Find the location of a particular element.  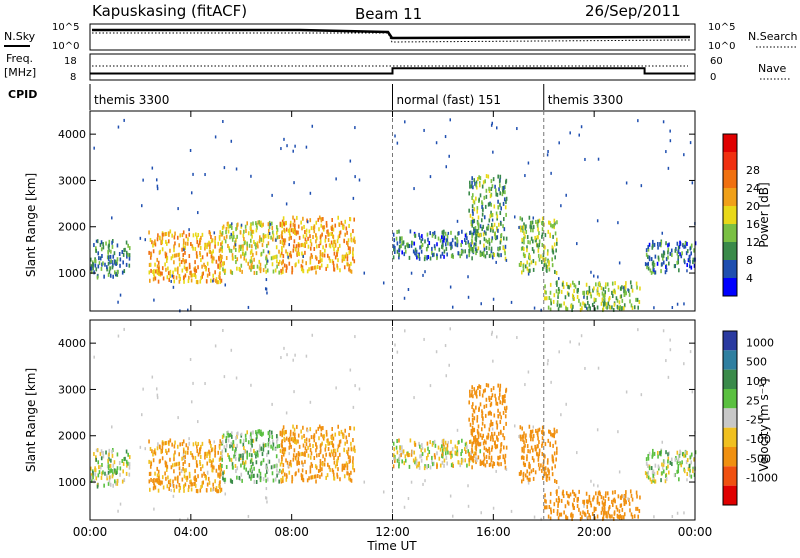

noise-right-tick-bottom: 10^0 is located at coordinates (721, 46).